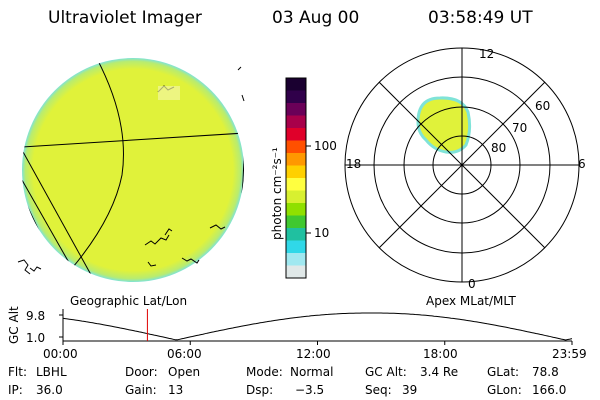 The height and width of the screenshot is (400, 600). Describe the element at coordinates (499, 148) in the screenshot. I see `lat-label-80: 80` at that location.